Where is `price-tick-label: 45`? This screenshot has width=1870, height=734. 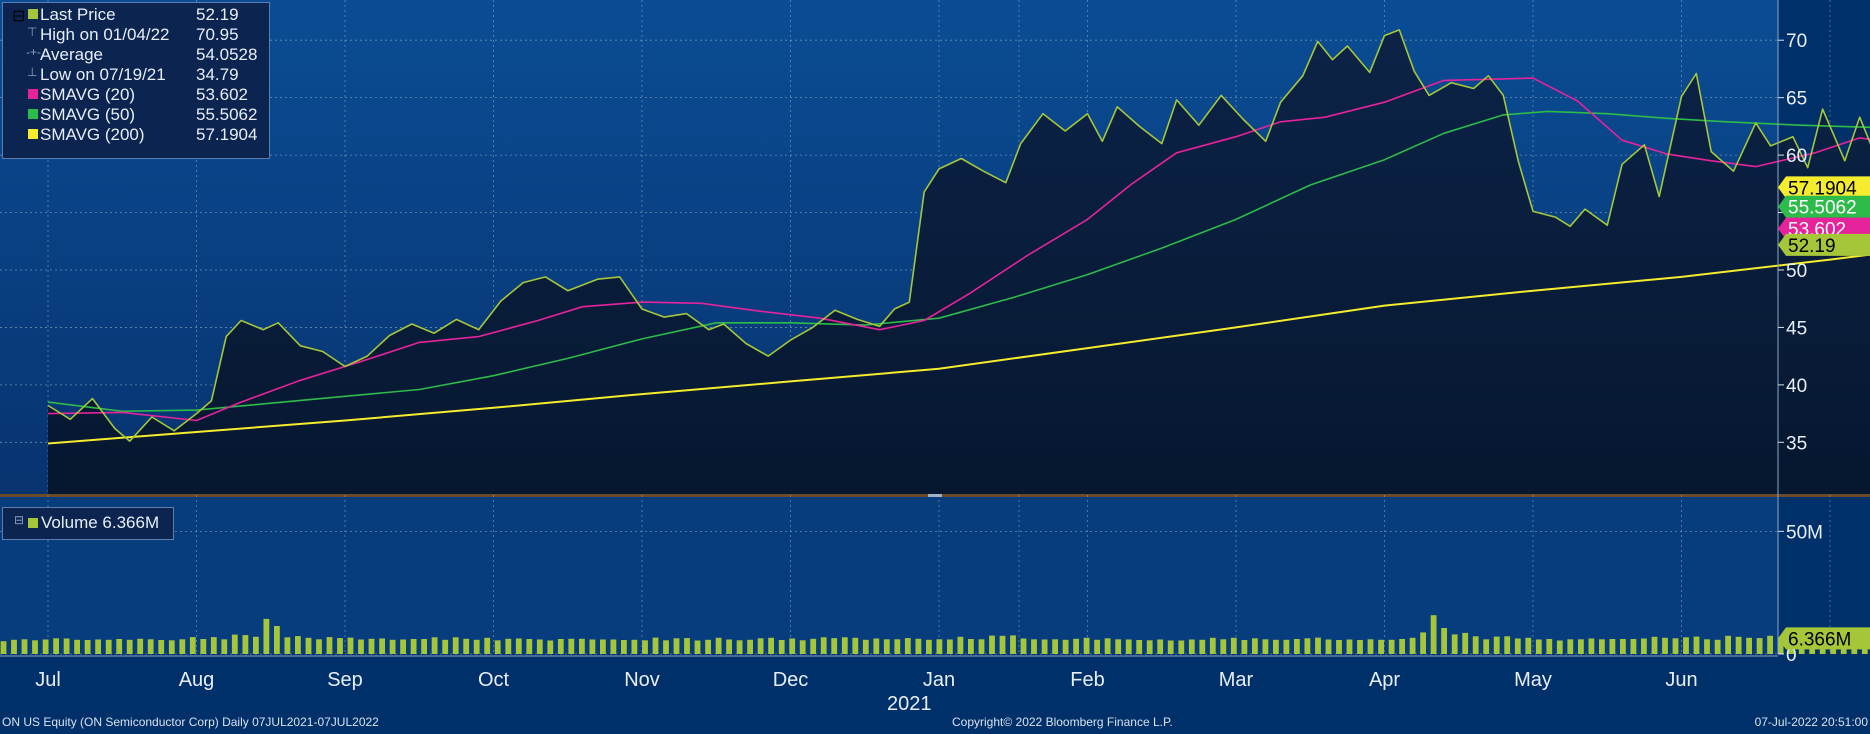 price-tick-label: 45 is located at coordinates (1796, 328).